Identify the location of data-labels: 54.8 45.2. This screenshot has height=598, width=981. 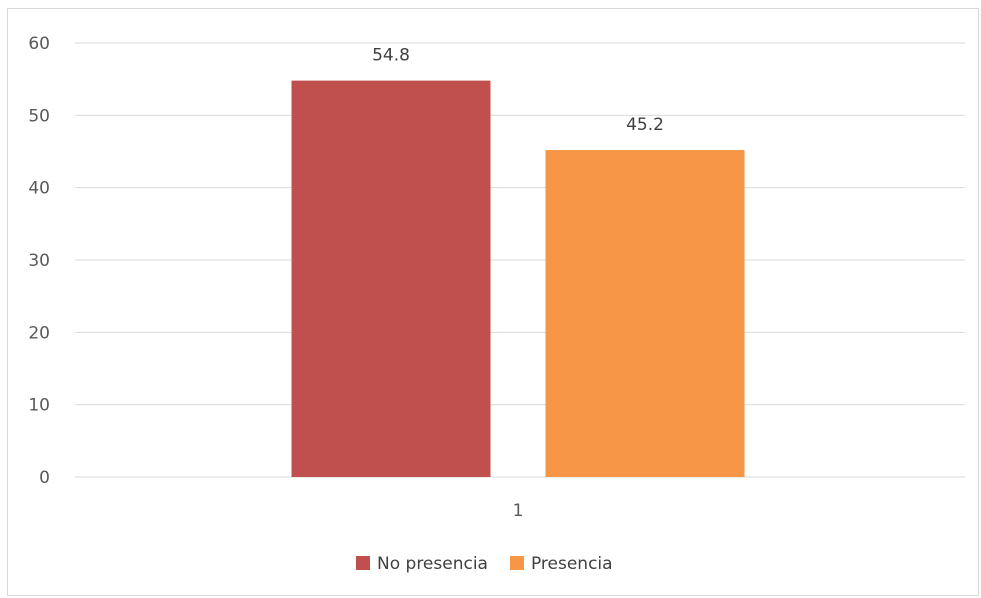
(518, 90).